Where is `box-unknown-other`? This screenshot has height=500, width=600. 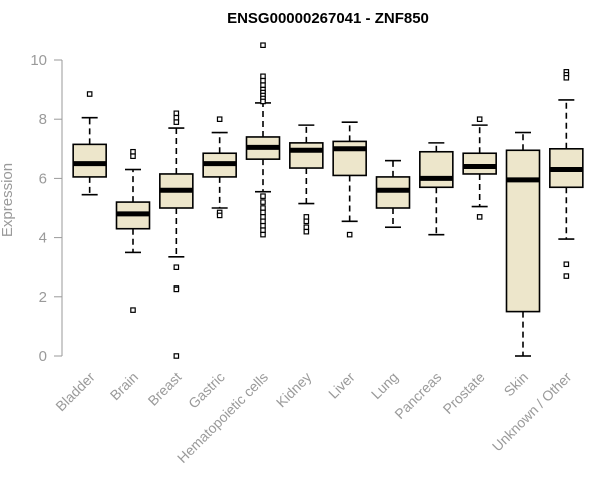 box-unknown-other is located at coordinates (566, 174).